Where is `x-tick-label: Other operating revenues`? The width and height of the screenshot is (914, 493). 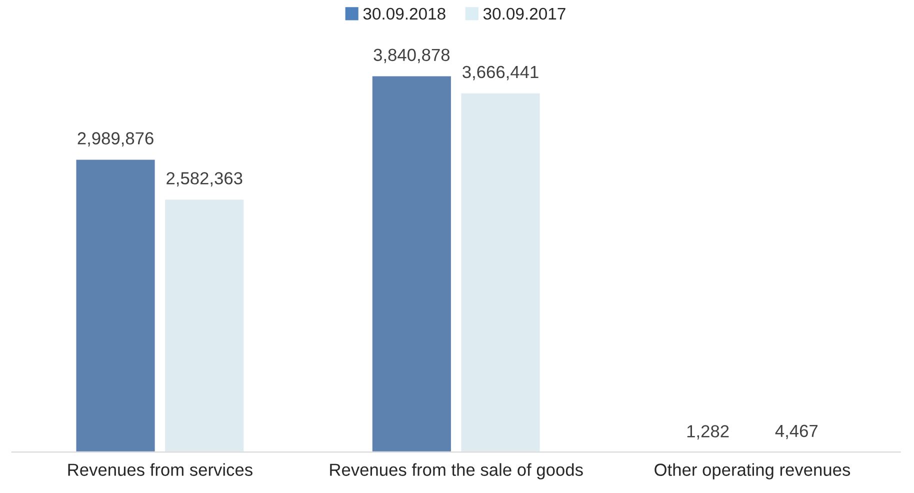 x-tick-label: Other operating revenues is located at coordinates (752, 471).